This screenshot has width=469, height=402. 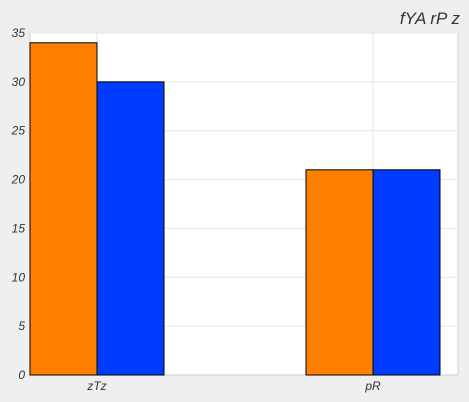 What do you see at coordinates (21, 326) in the screenshot?
I see `y-tick-label: 5` at bounding box center [21, 326].